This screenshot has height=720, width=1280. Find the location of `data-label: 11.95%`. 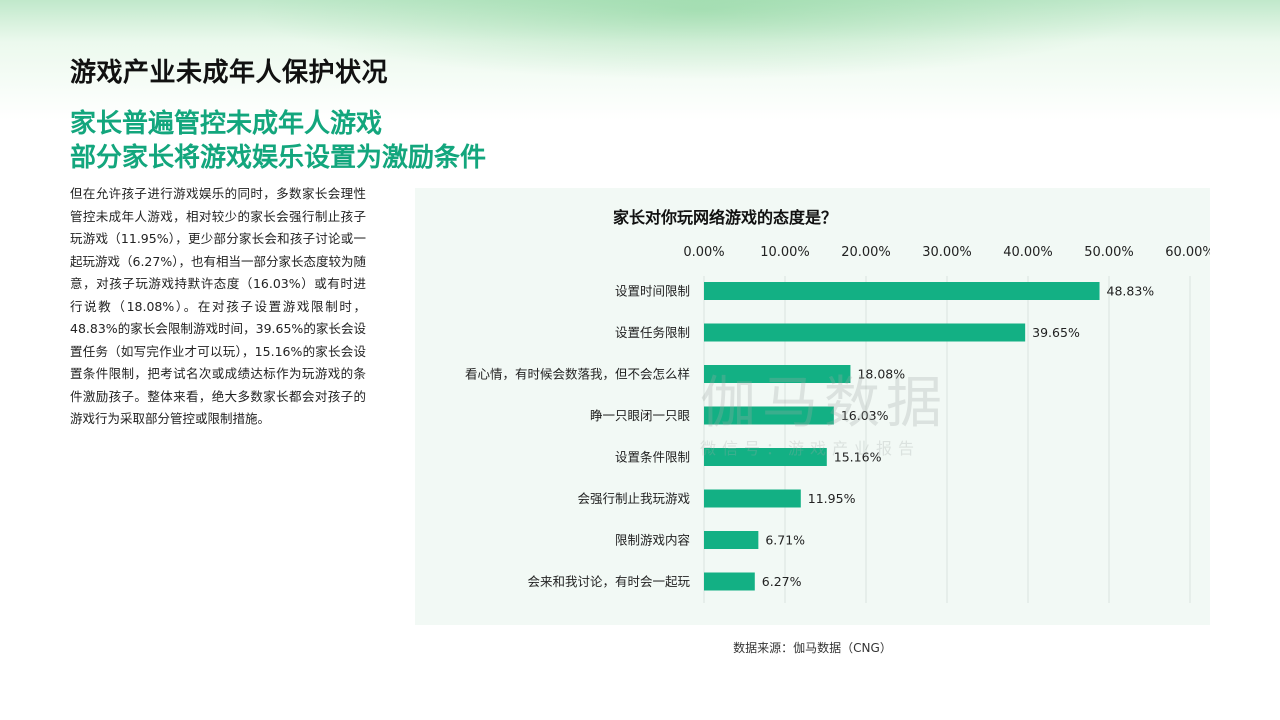

data-label: 11.95% is located at coordinates (832, 498).